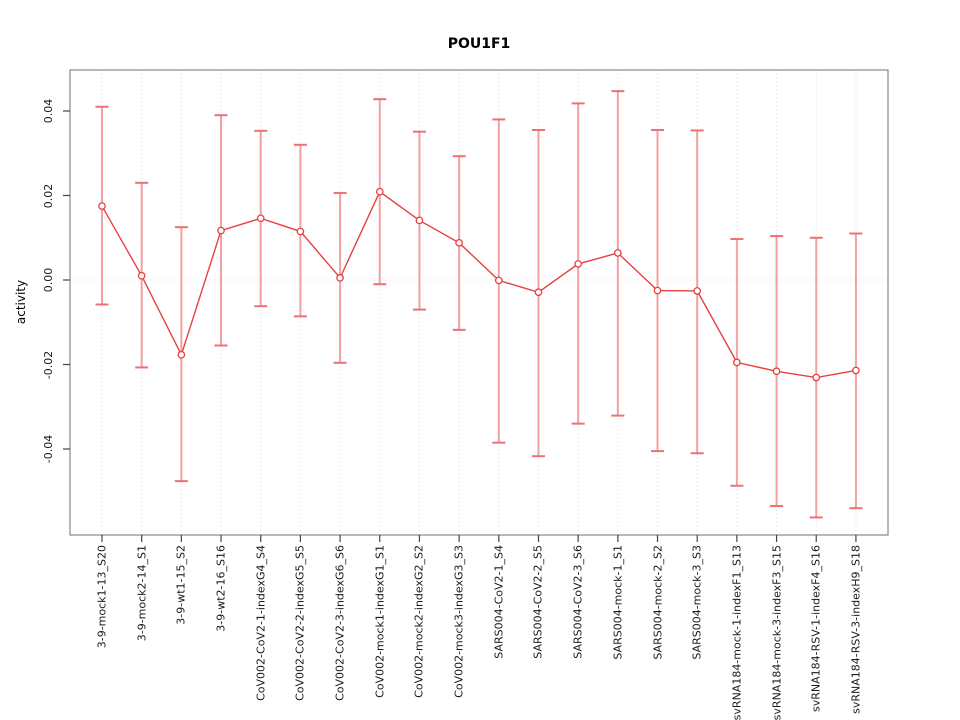 The height and width of the screenshot is (720, 960). What do you see at coordinates (737, 632) in the screenshot?
I see `x-category-label: svRNA184-mock-1-indexF1_S13` at bounding box center [737, 632].